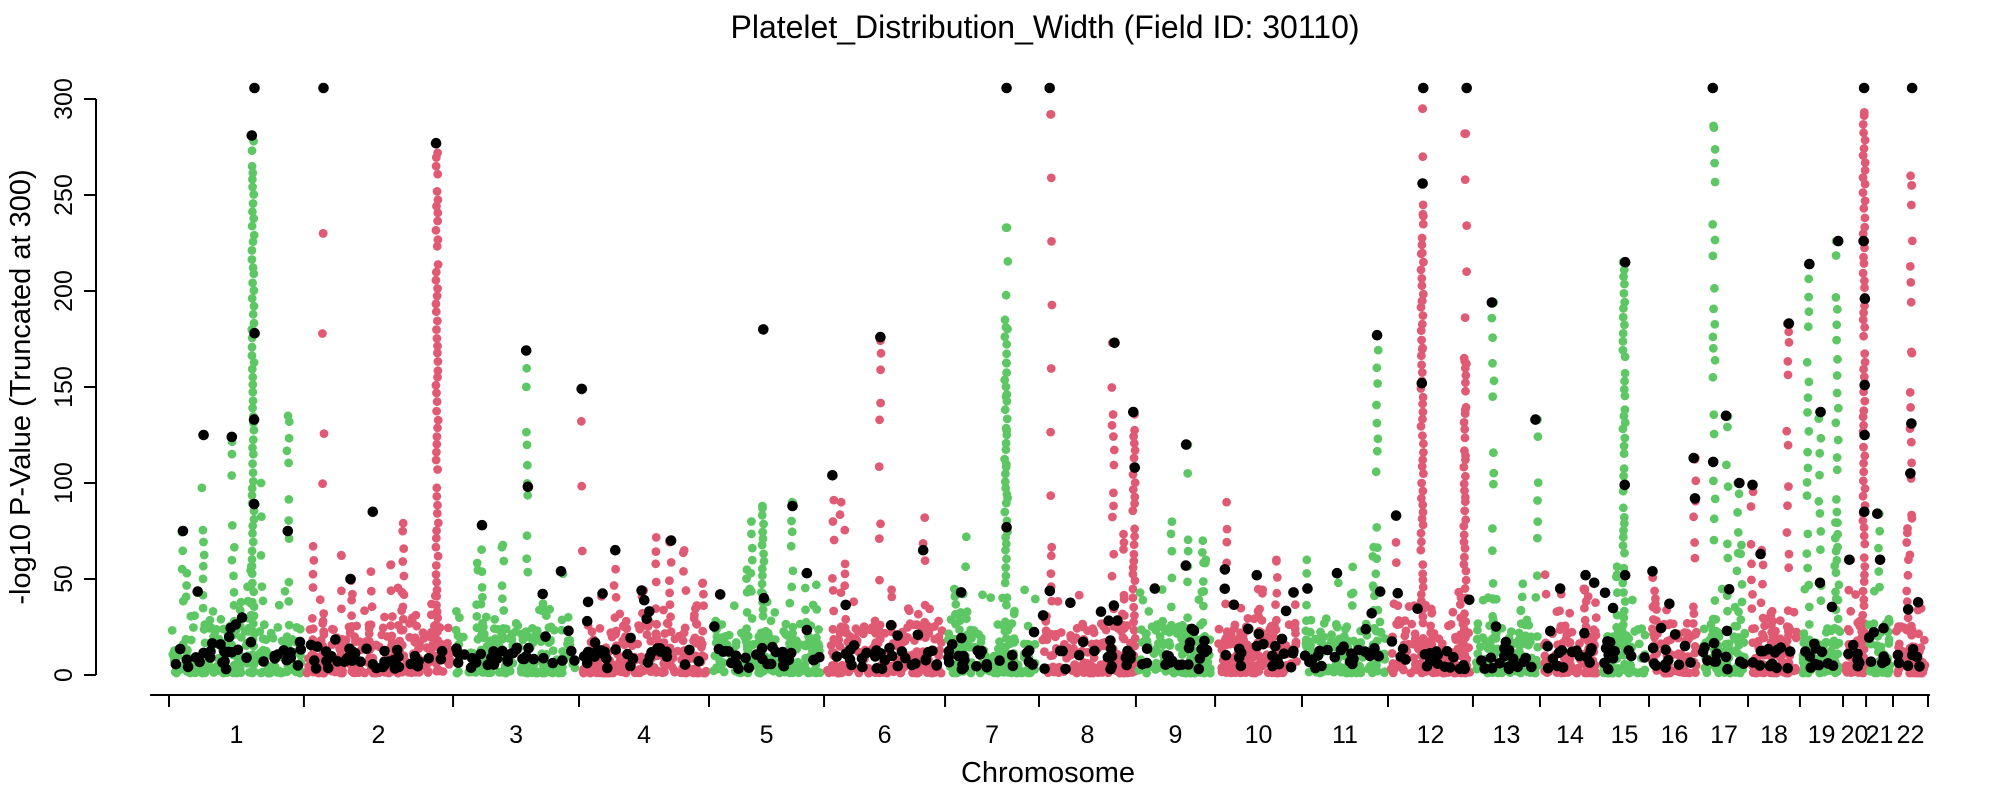  I want to click on x-tick-label: 9, so click(1176, 735).